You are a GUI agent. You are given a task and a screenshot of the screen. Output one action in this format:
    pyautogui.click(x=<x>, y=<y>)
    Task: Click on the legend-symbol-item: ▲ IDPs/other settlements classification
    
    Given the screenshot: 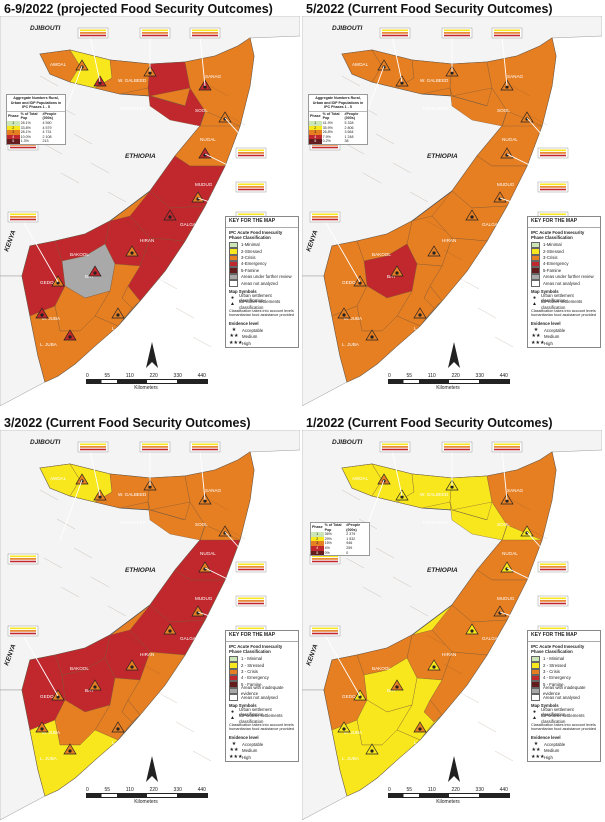 What is the action you would take?
    pyautogui.click(x=564, y=718)
    